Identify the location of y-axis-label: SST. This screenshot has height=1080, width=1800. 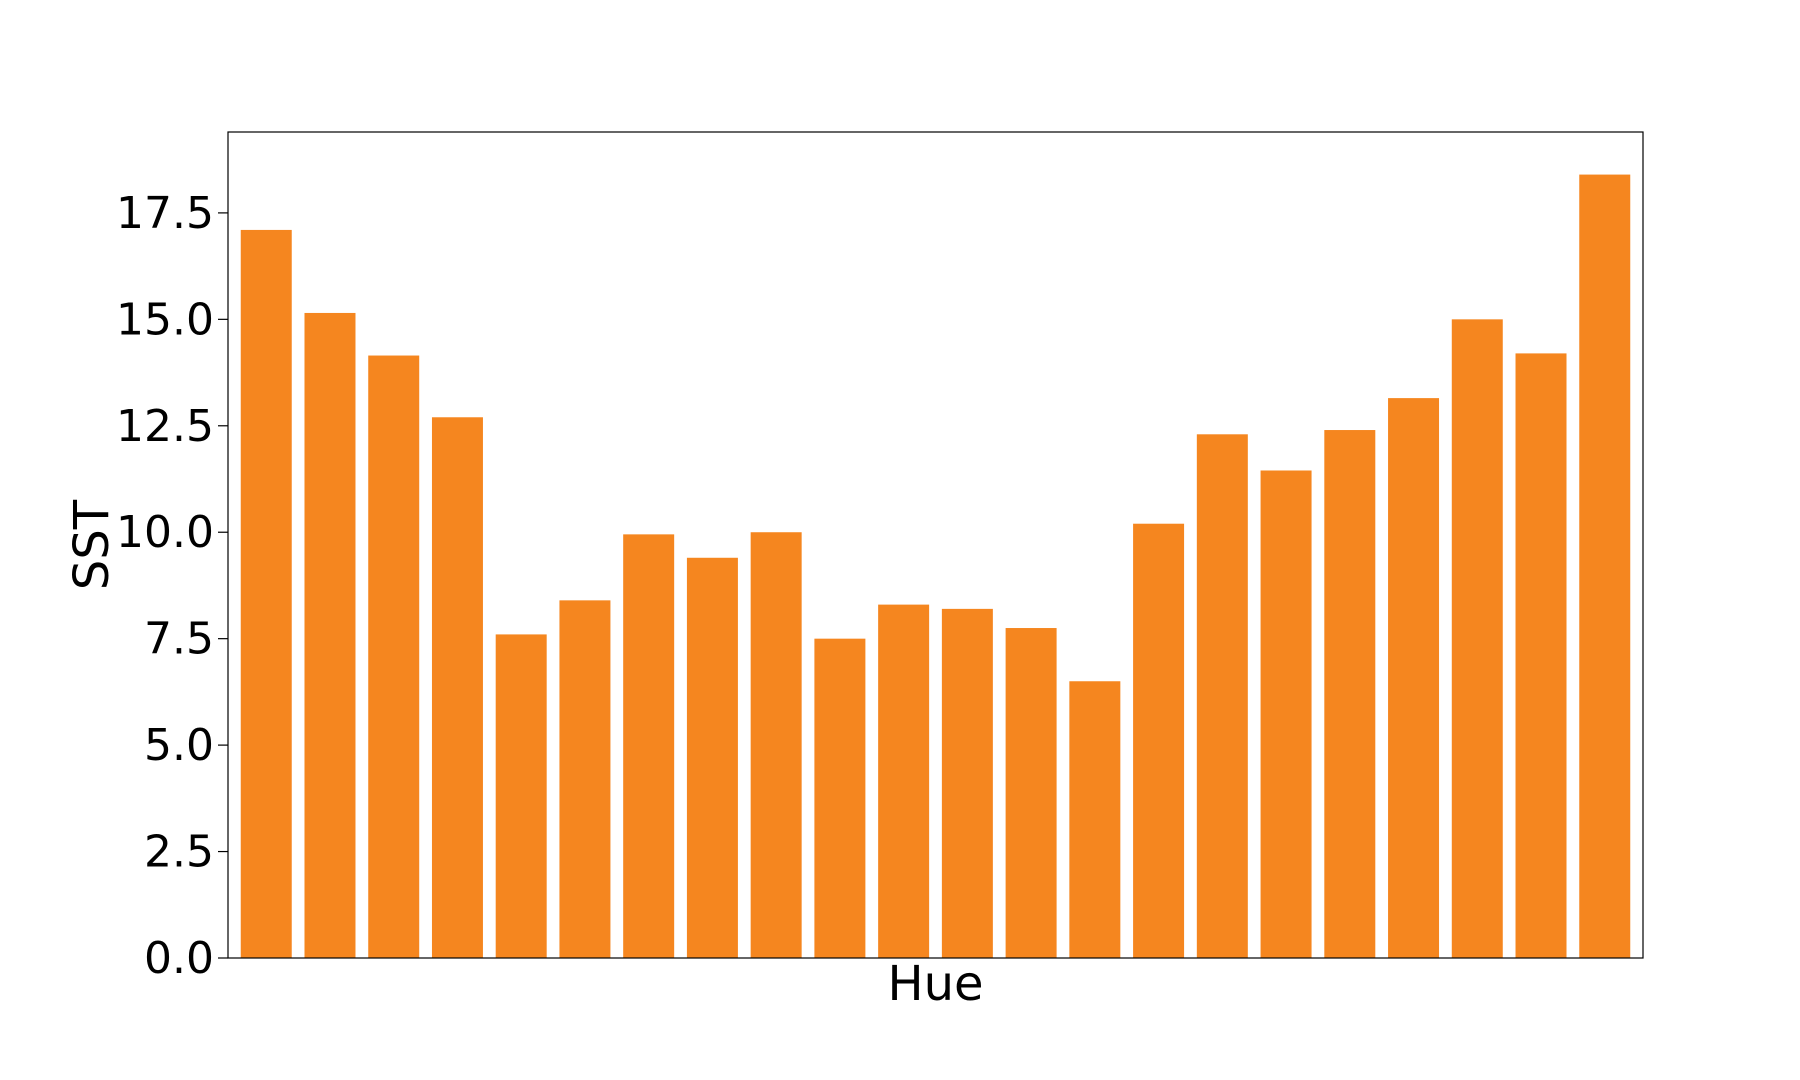
(92, 544).